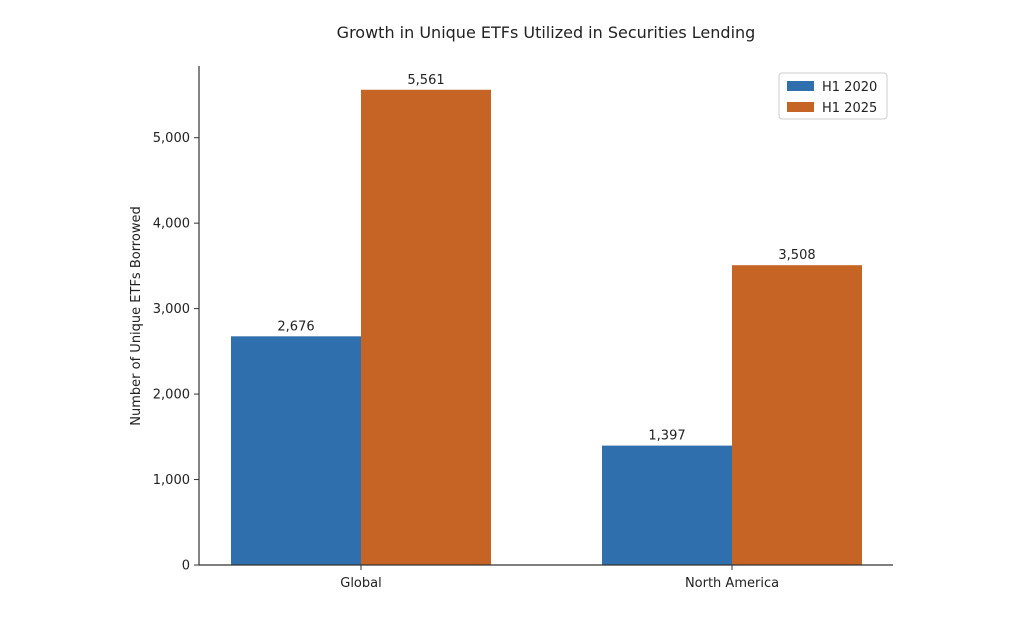 This screenshot has width=1024, height=622. Describe the element at coordinates (796, 255) in the screenshot. I see `bar-data-label: 3,508` at that location.